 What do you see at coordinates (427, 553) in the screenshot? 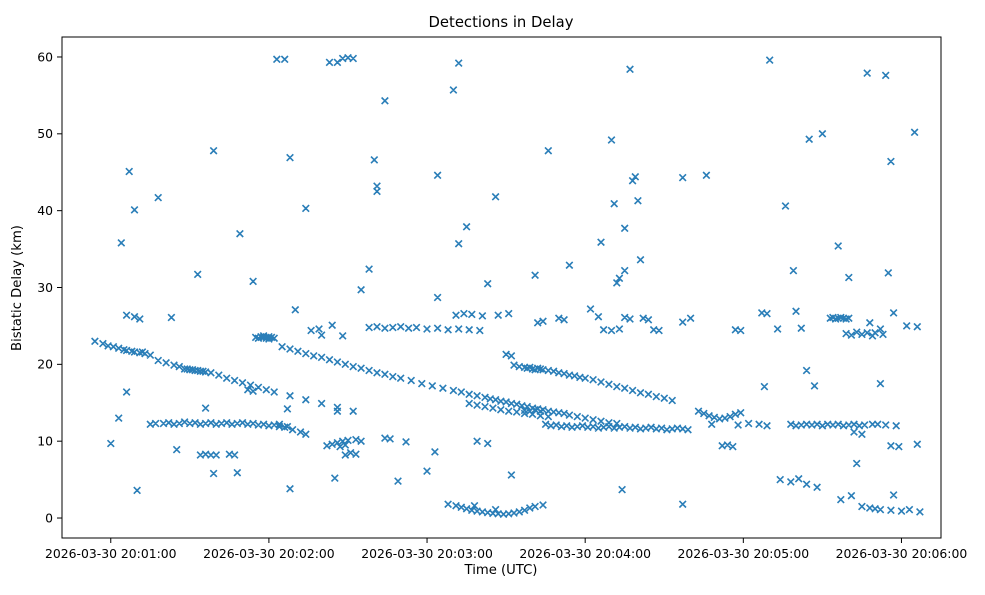
I see `x-tick-label: 2026-03-30 20:03:00` at bounding box center [427, 553].